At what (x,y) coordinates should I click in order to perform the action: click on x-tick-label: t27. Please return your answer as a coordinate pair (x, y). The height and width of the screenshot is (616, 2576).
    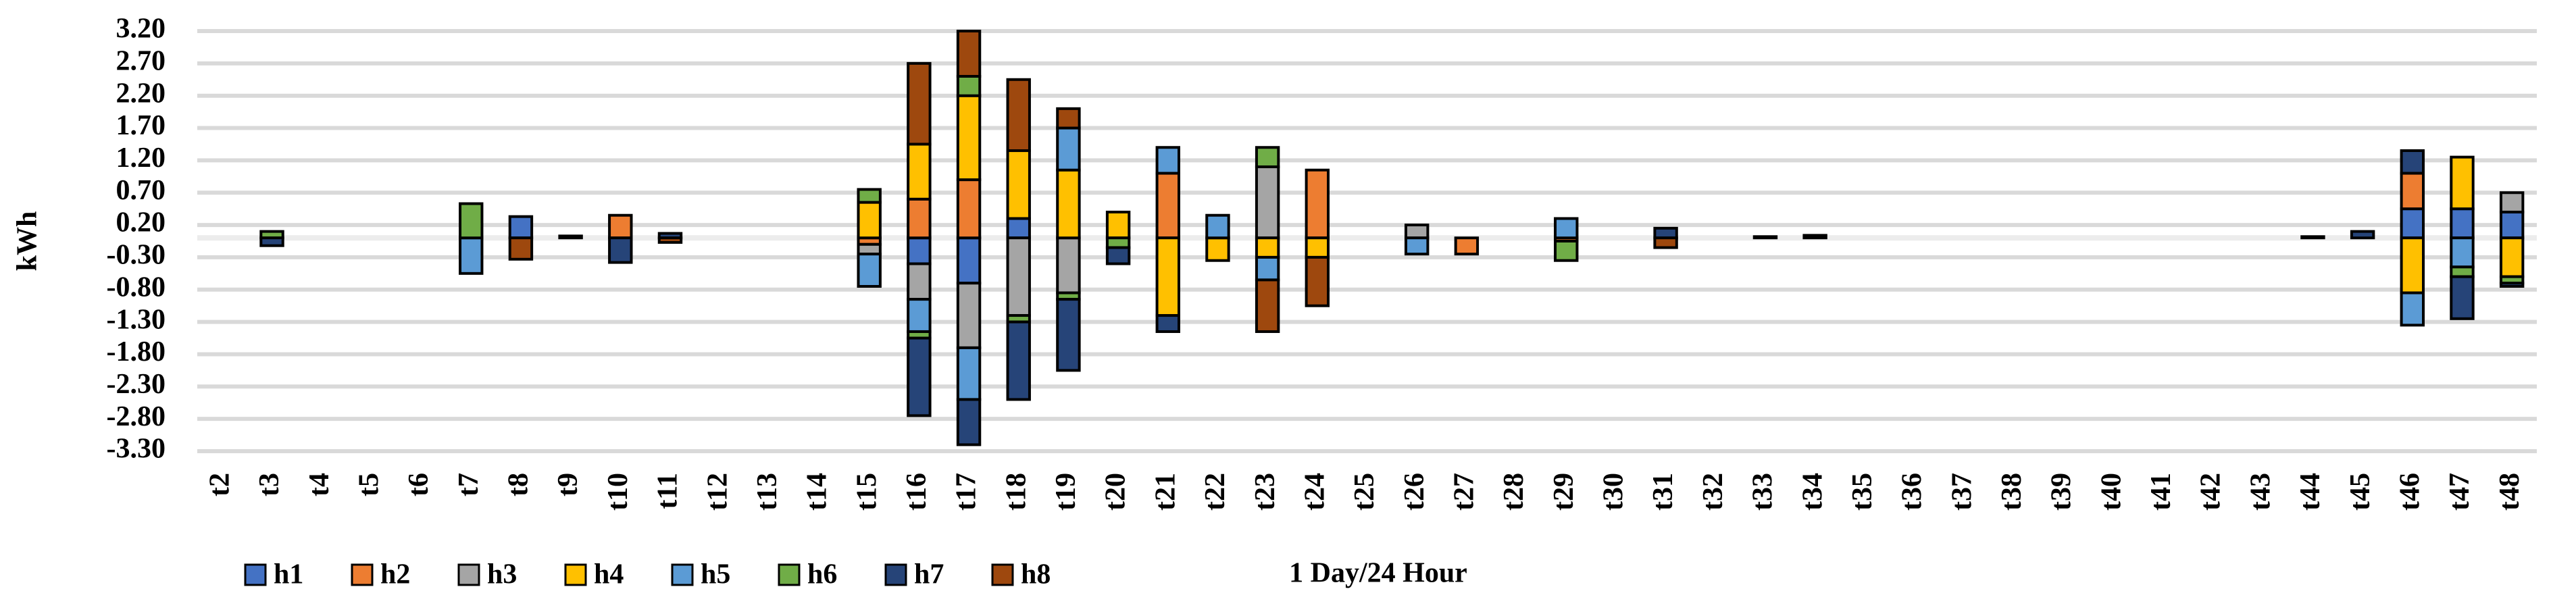
    Looking at the image, I should click on (1464, 492).